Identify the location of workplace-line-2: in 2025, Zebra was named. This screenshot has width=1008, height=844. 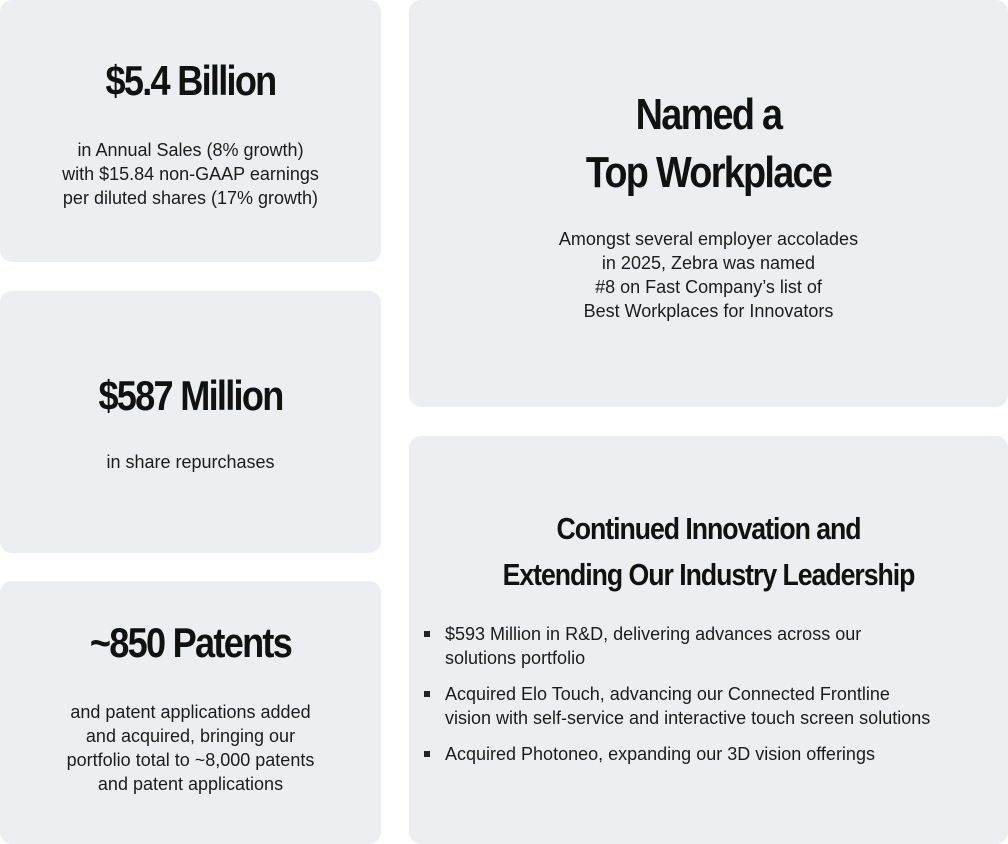
(708, 263).